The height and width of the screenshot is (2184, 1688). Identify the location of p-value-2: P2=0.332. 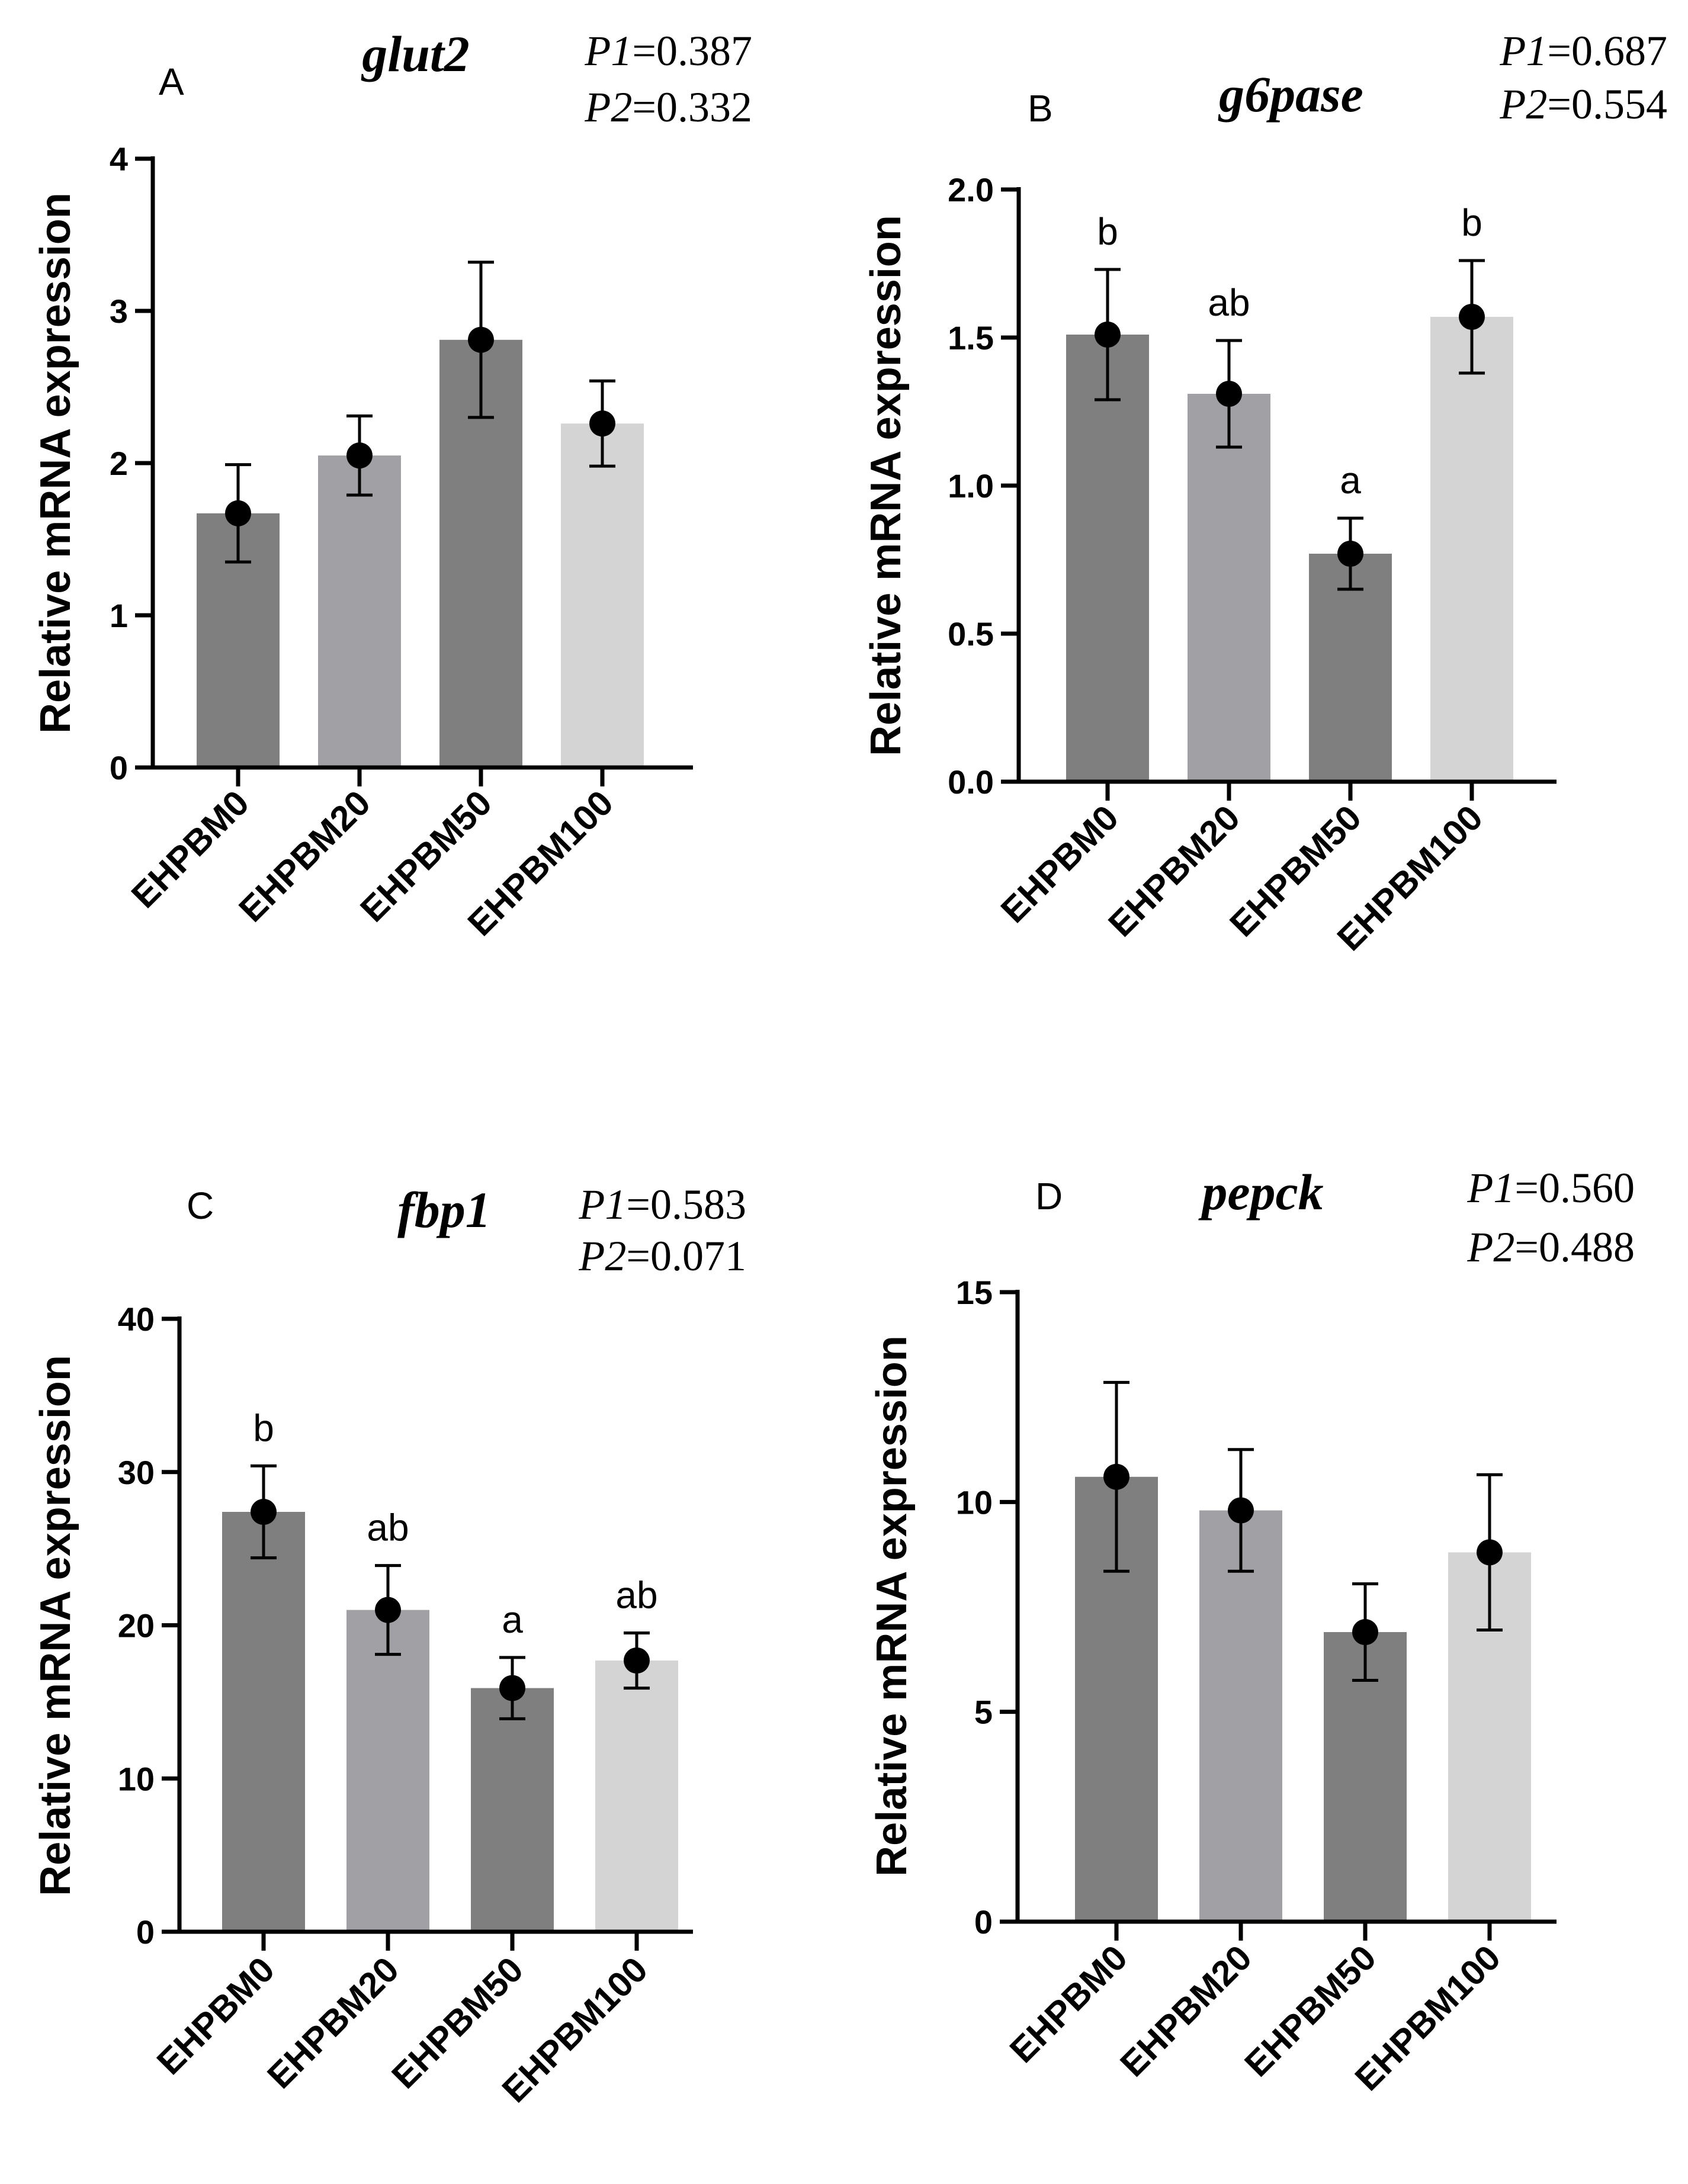
(668, 107).